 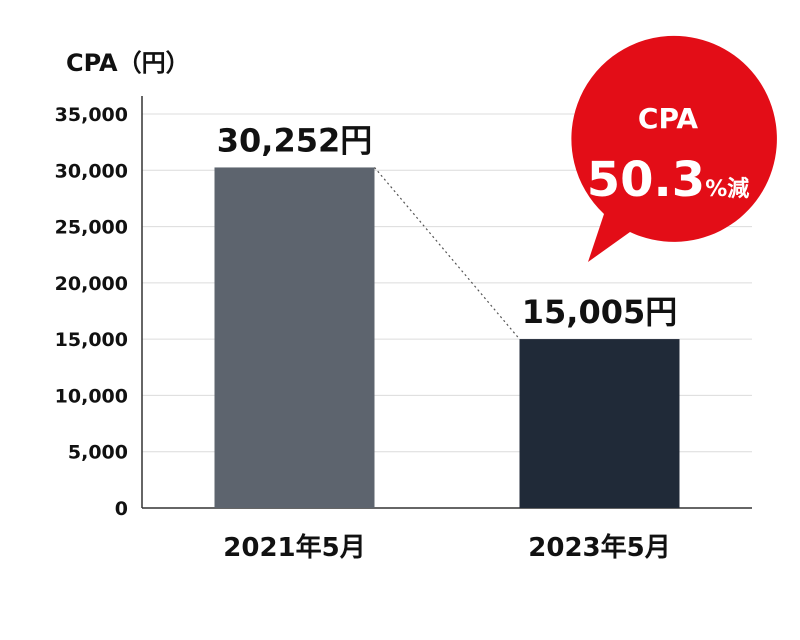 What do you see at coordinates (646, 180) in the screenshot?
I see `badge-percent-value: 50.3` at bounding box center [646, 180].